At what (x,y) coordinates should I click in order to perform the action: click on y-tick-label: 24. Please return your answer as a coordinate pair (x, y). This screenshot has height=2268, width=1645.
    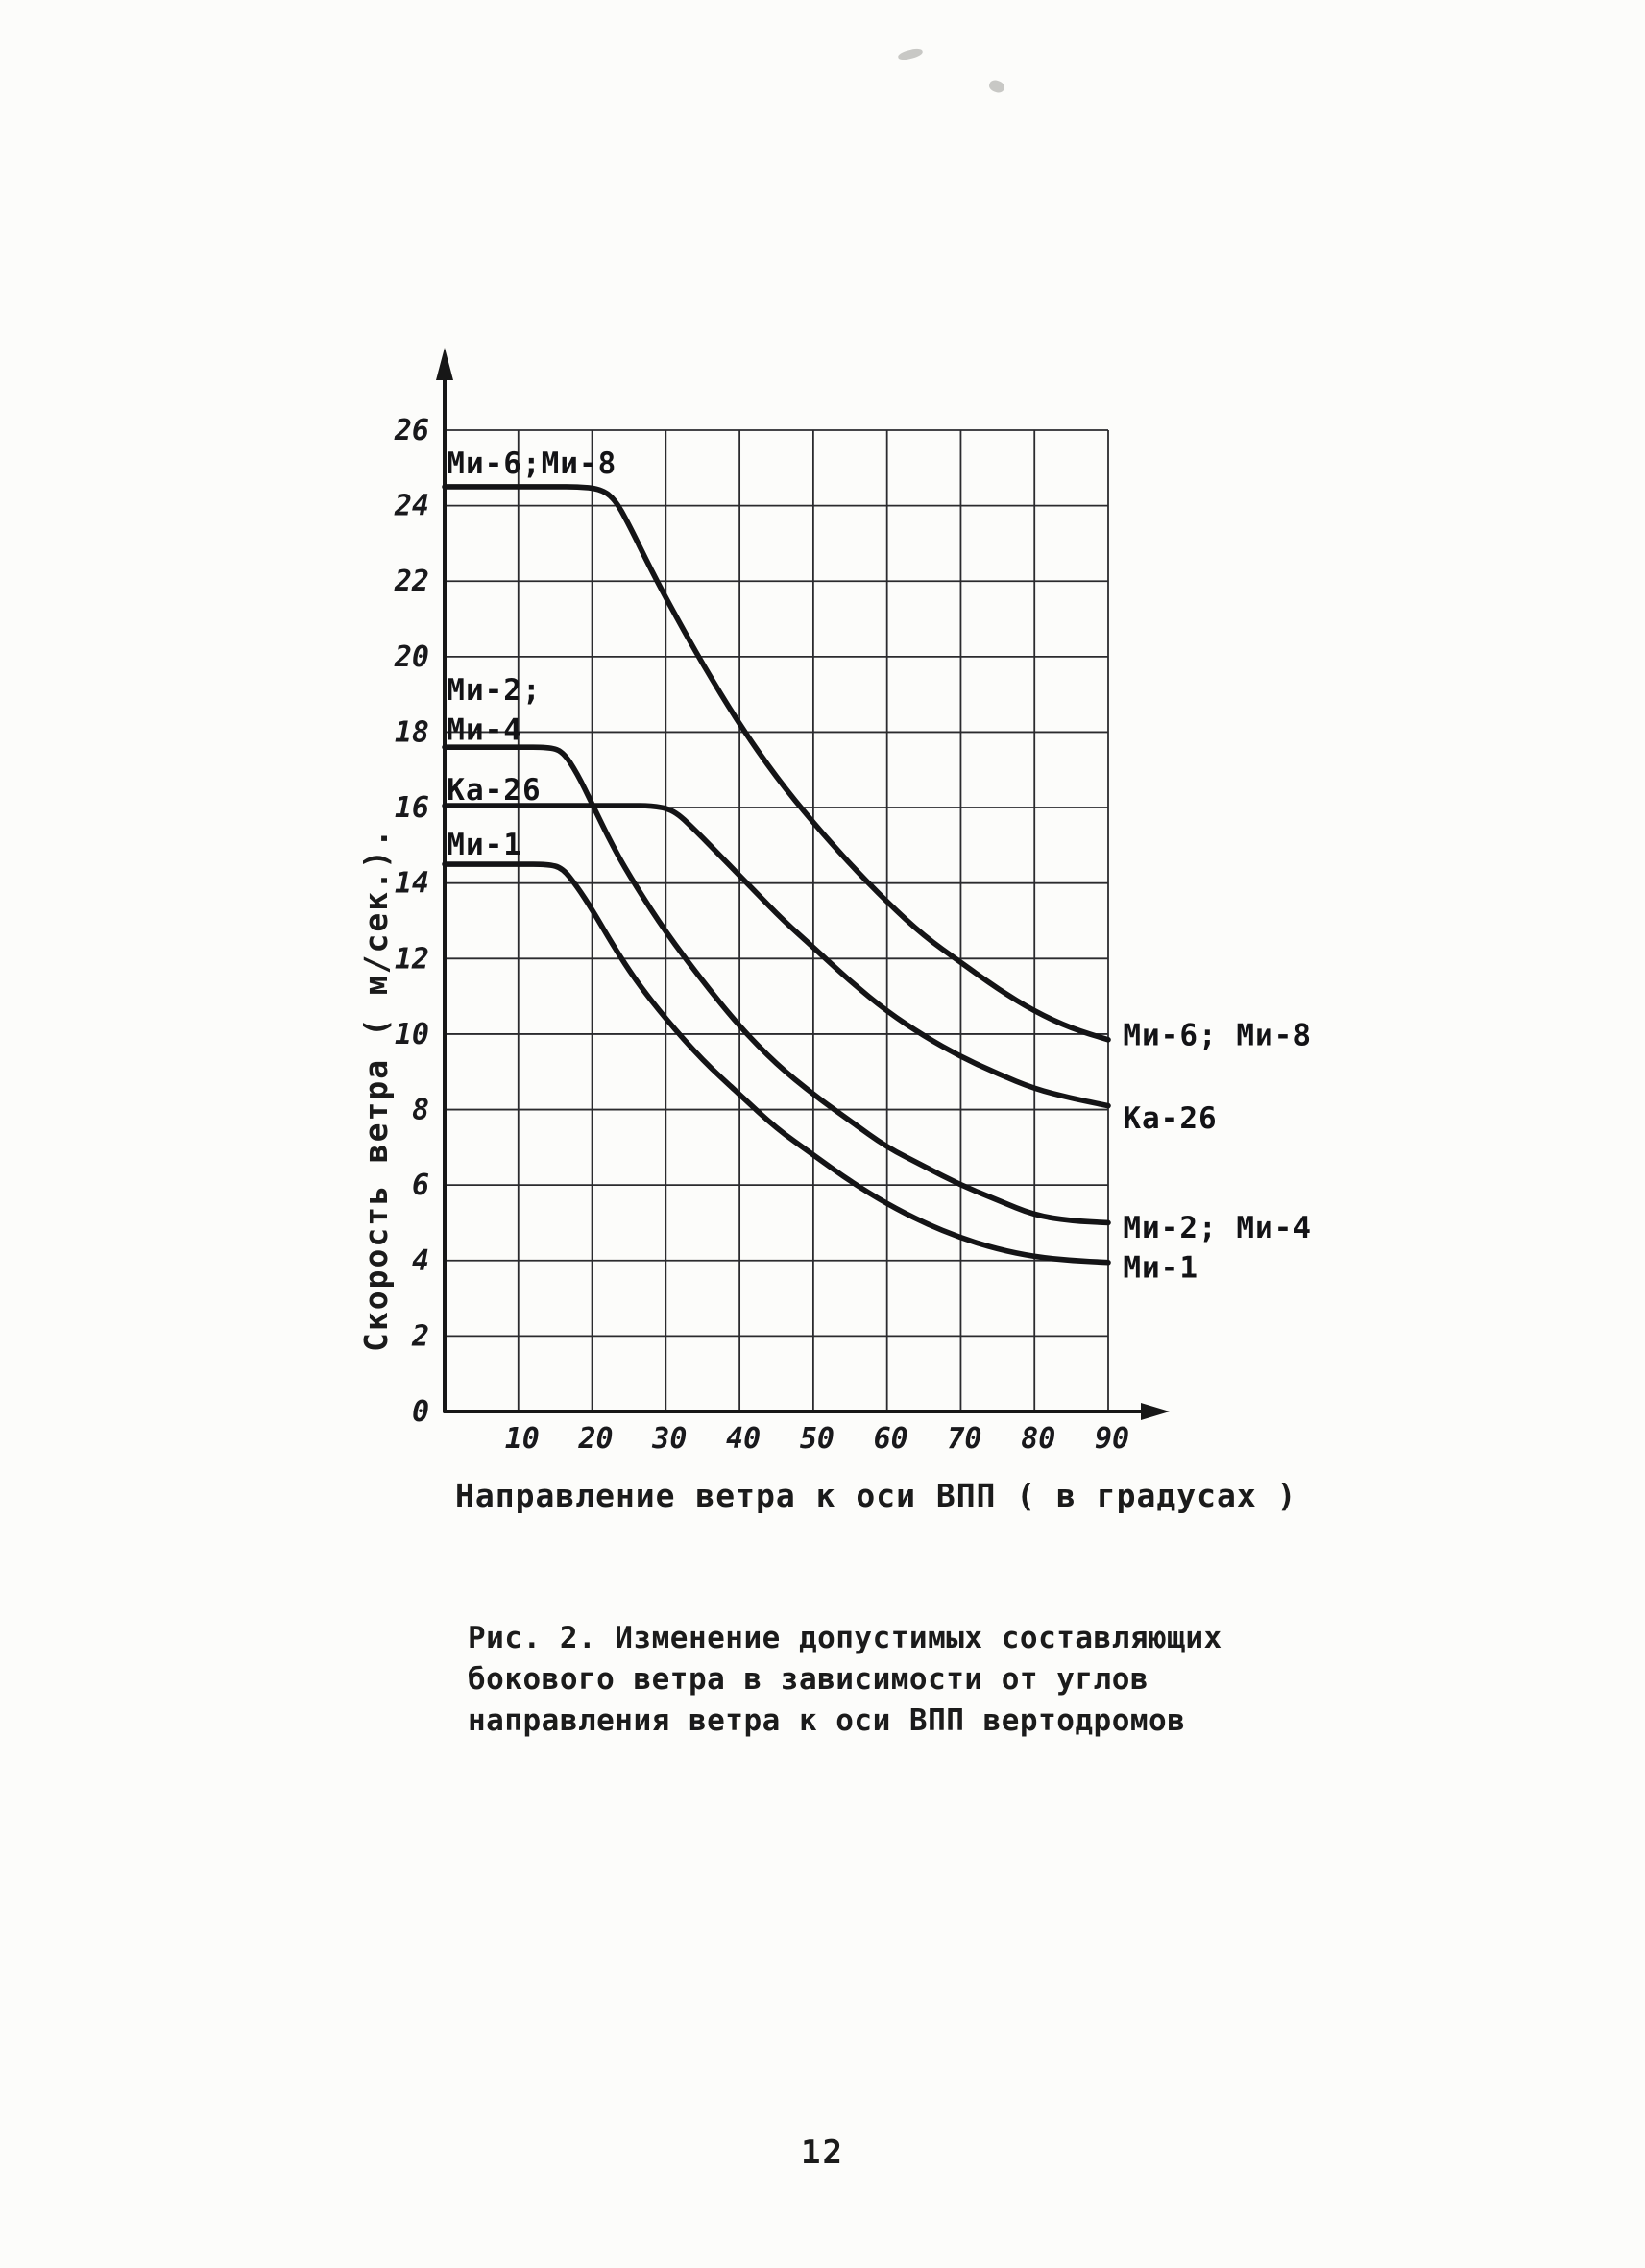
    Looking at the image, I should click on (412, 506).